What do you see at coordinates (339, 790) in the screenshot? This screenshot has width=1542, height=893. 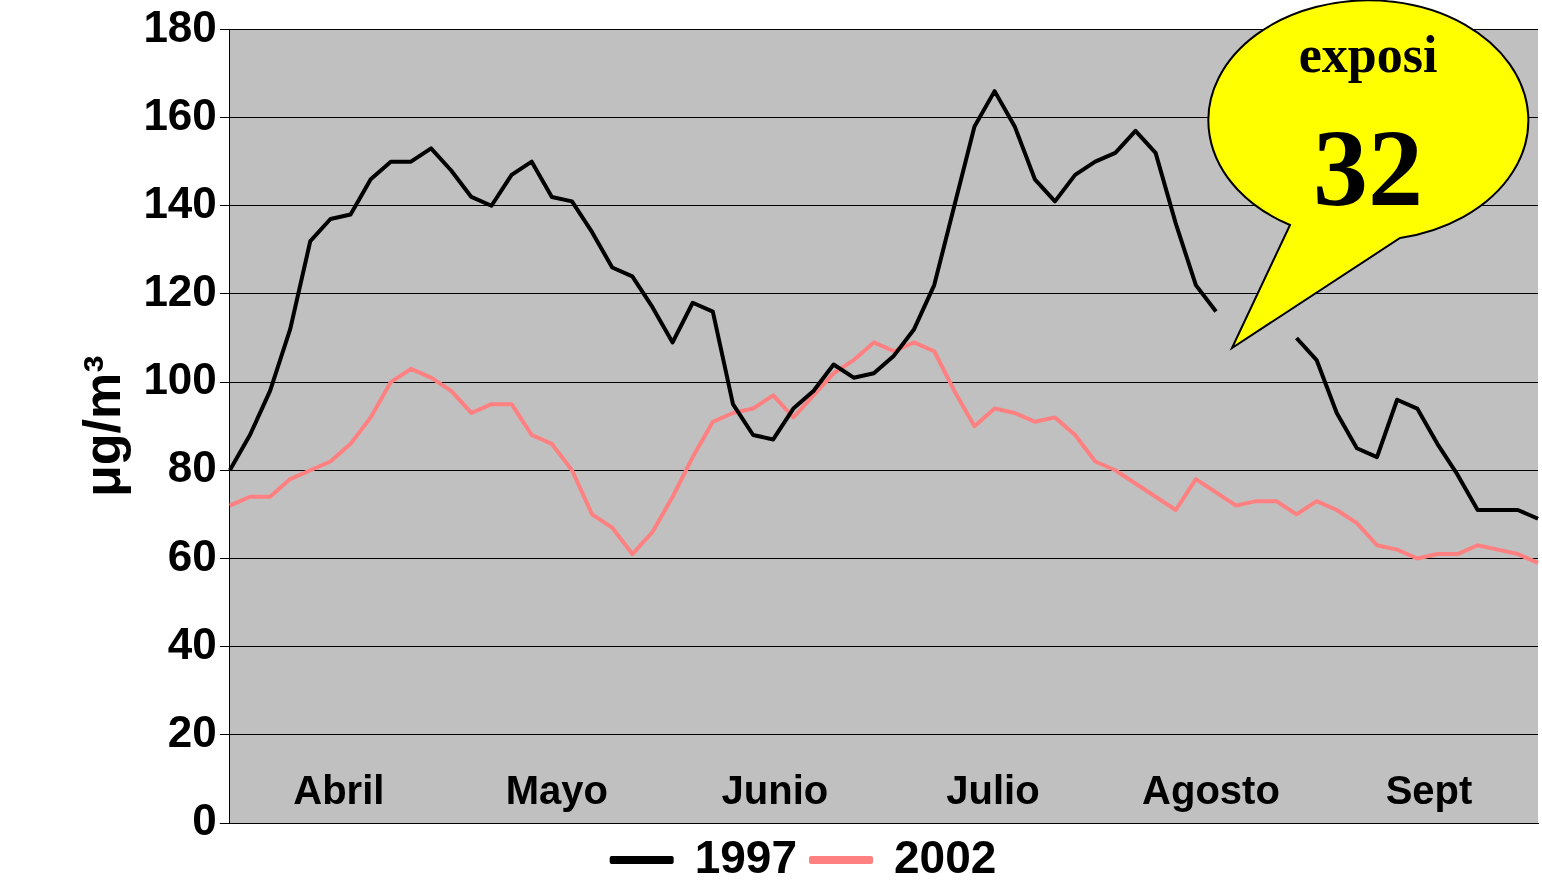 I see `annotation: Abril` at bounding box center [339, 790].